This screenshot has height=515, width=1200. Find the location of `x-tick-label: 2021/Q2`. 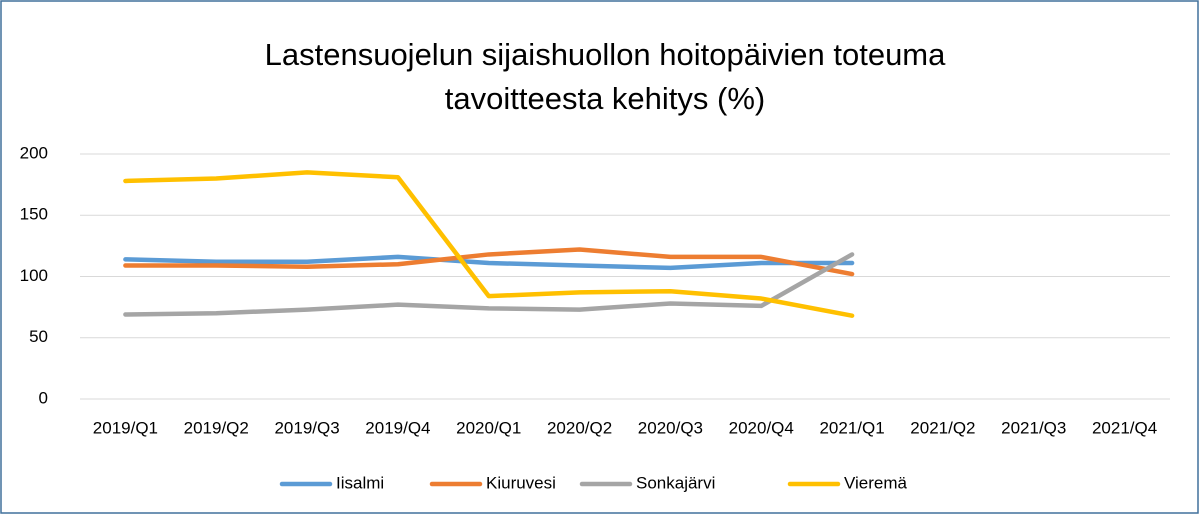

x-tick-label: 2021/Q2 is located at coordinates (942, 427).